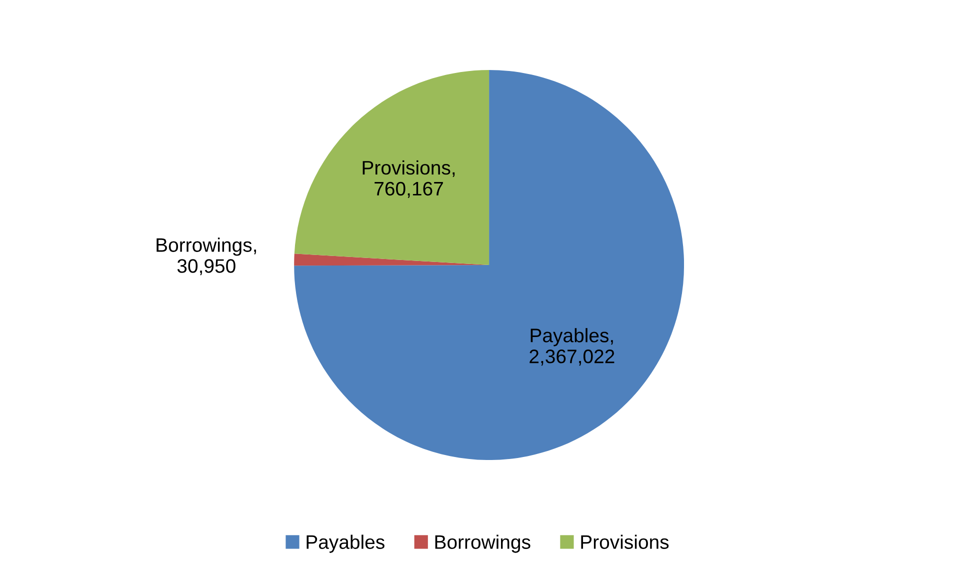 The width and height of the screenshot is (955, 579). I want to click on data-label: Borrowings, 30,950, so click(206, 257).